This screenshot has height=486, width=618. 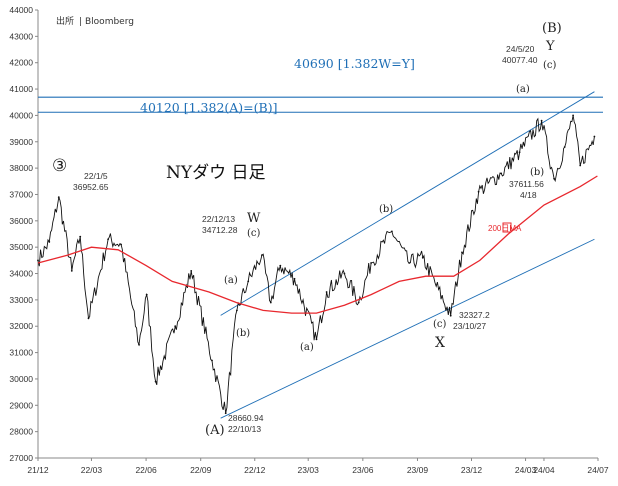 What do you see at coordinates (231, 280) in the screenshot?
I see `wave-A-to-W-a: (a)` at bounding box center [231, 280].